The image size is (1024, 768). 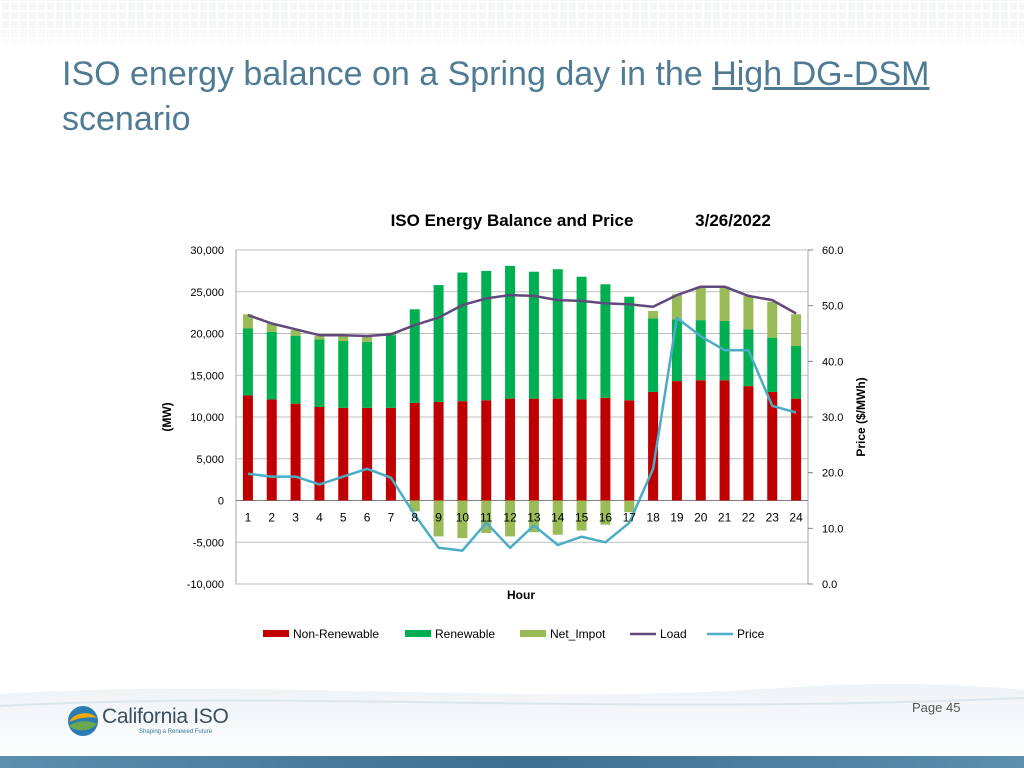 What do you see at coordinates (208, 543) in the screenshot?
I see `y-tick-label: -5,000` at bounding box center [208, 543].